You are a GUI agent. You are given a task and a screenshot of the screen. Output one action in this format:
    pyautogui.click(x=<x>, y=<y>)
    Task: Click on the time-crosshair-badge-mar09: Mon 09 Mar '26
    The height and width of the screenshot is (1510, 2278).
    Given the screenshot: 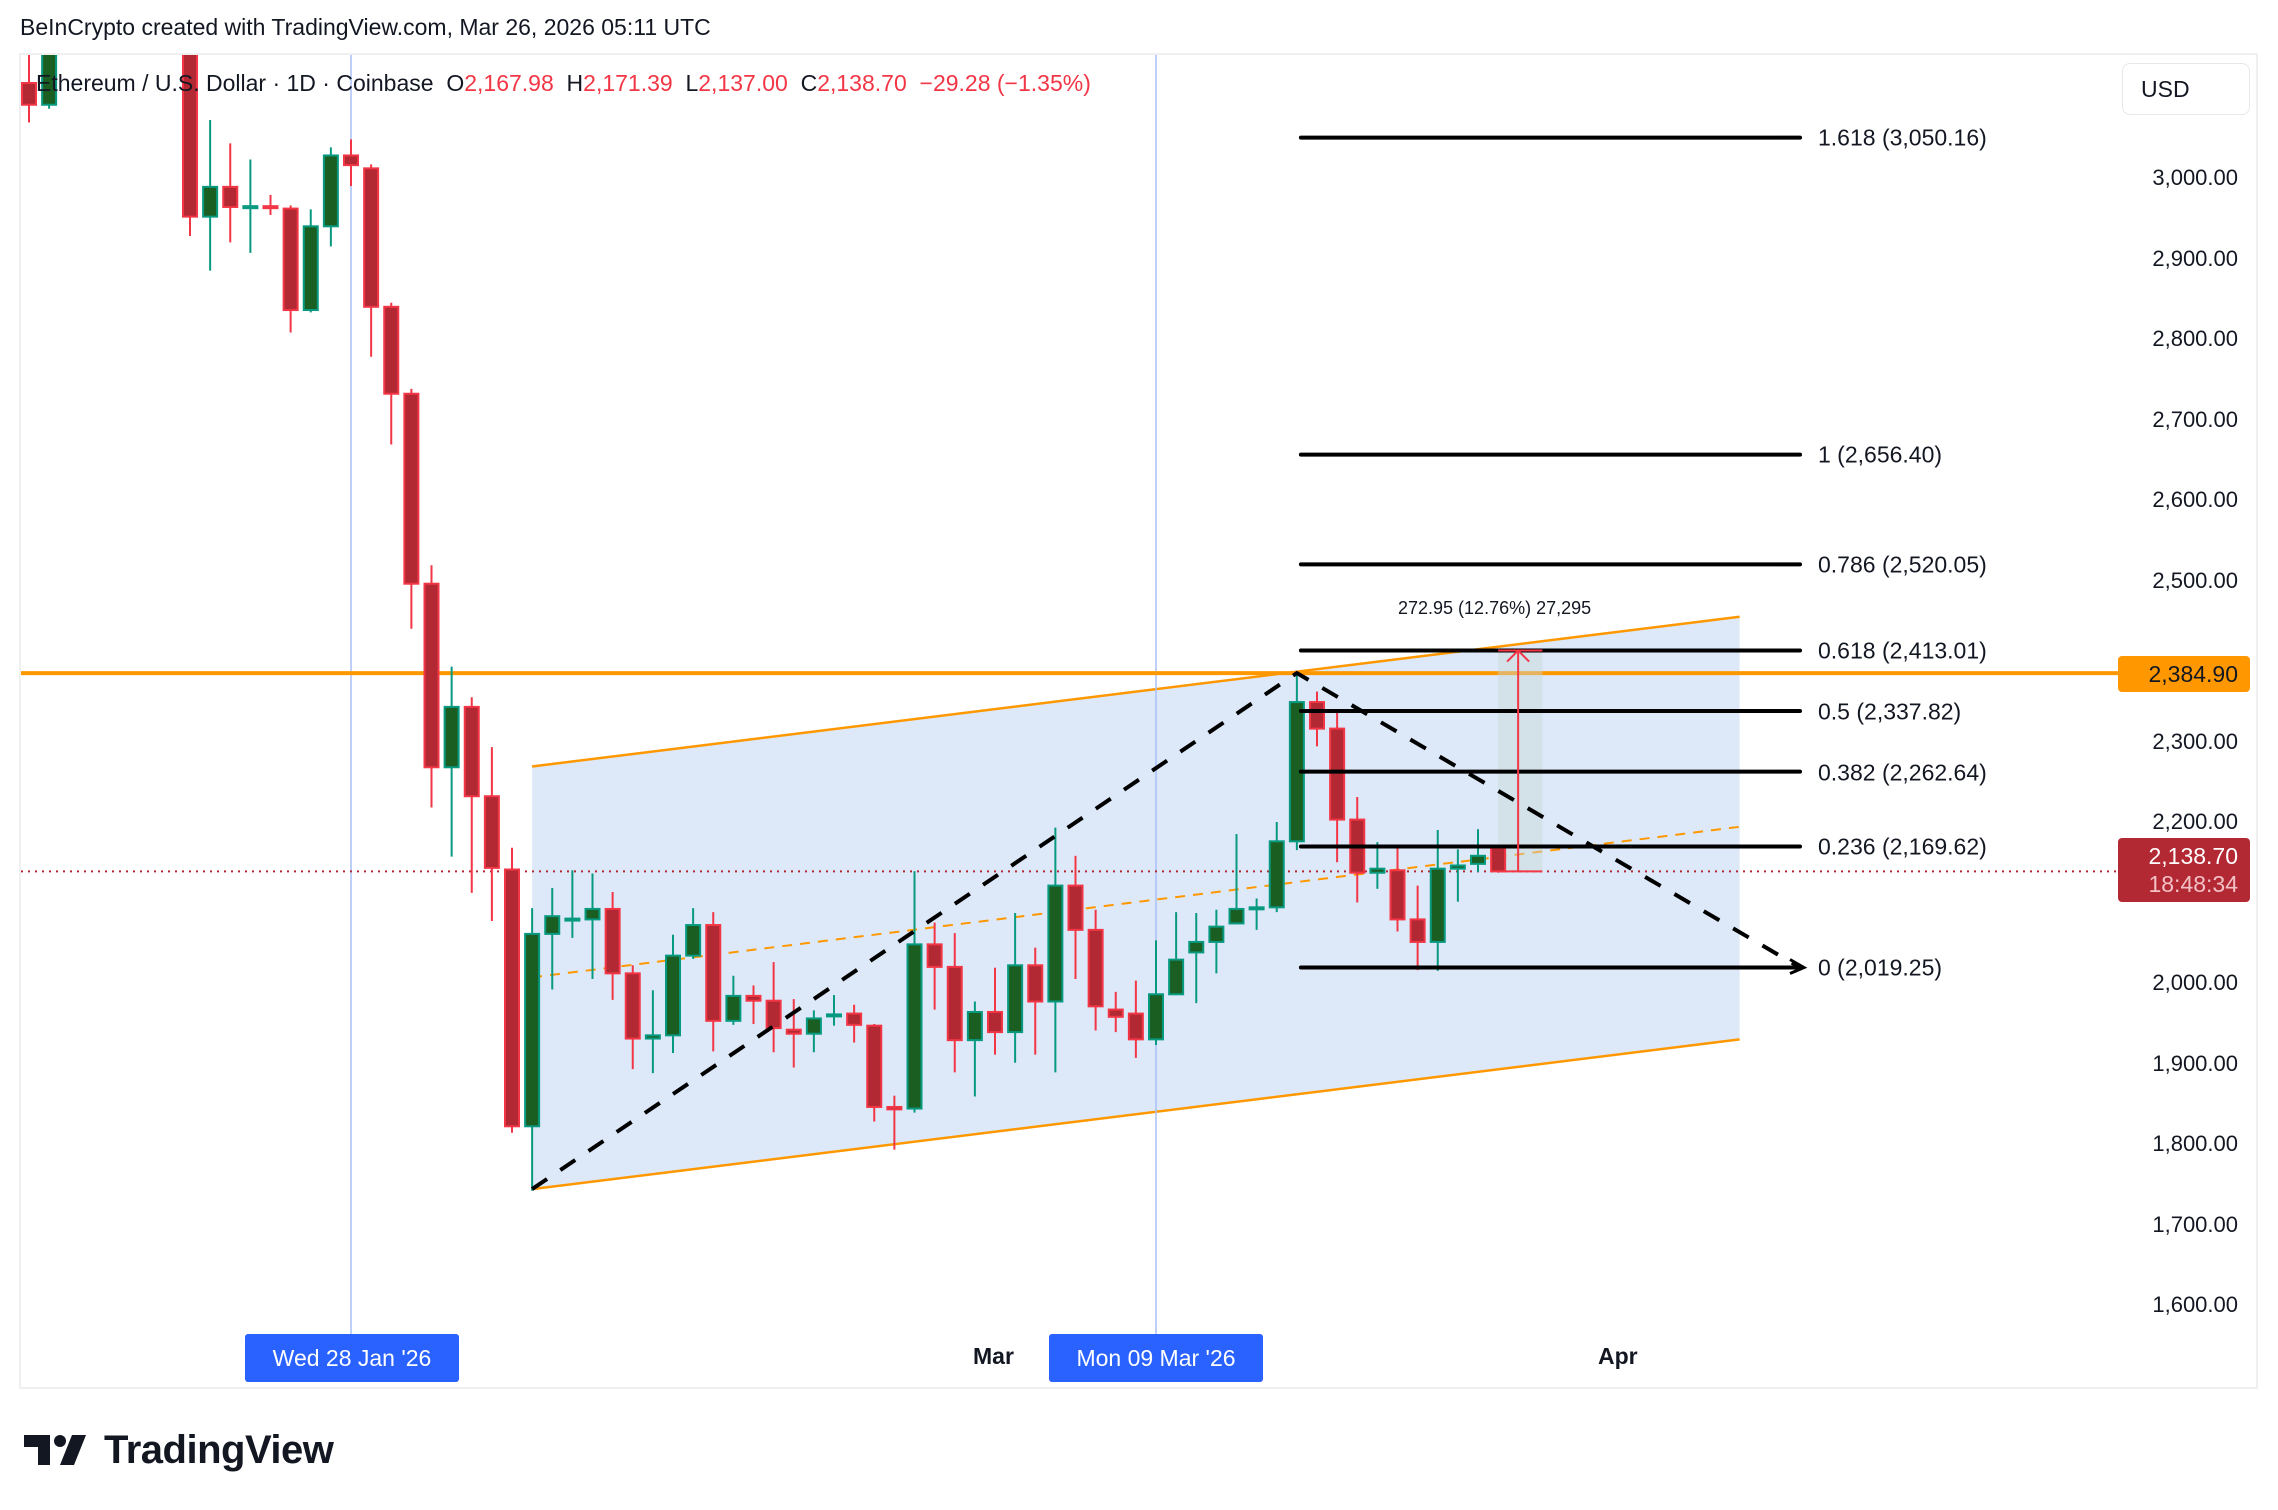 What is the action you would take?
    pyautogui.click(x=1156, y=1358)
    